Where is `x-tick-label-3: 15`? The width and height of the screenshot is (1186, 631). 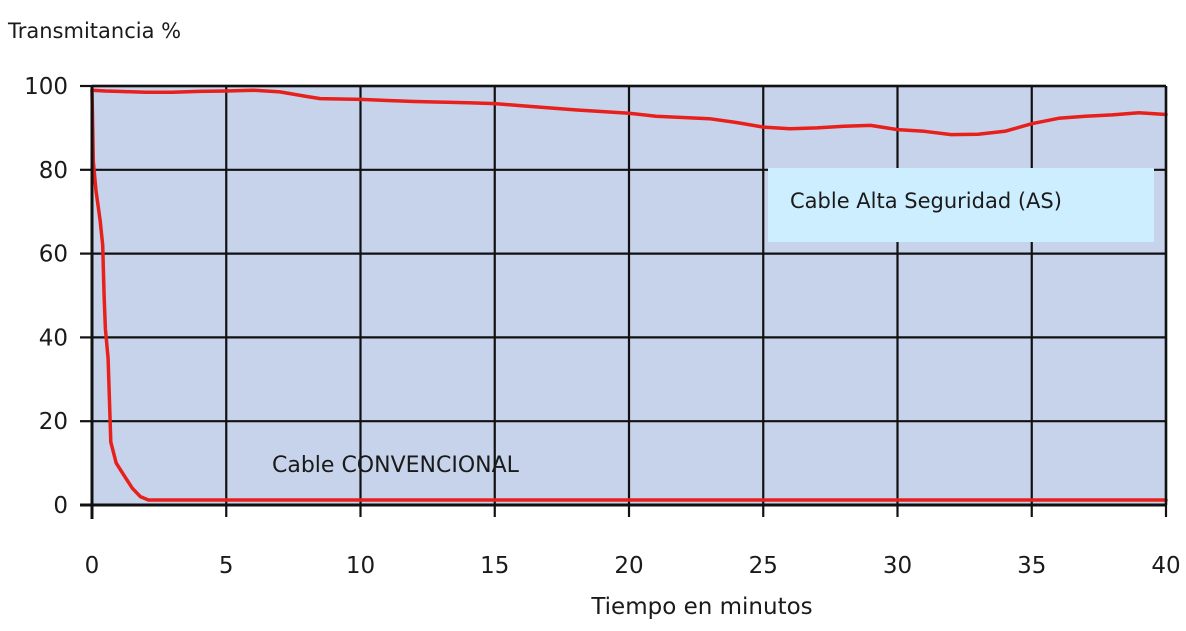
x-tick-label-3: 15 is located at coordinates (494, 566).